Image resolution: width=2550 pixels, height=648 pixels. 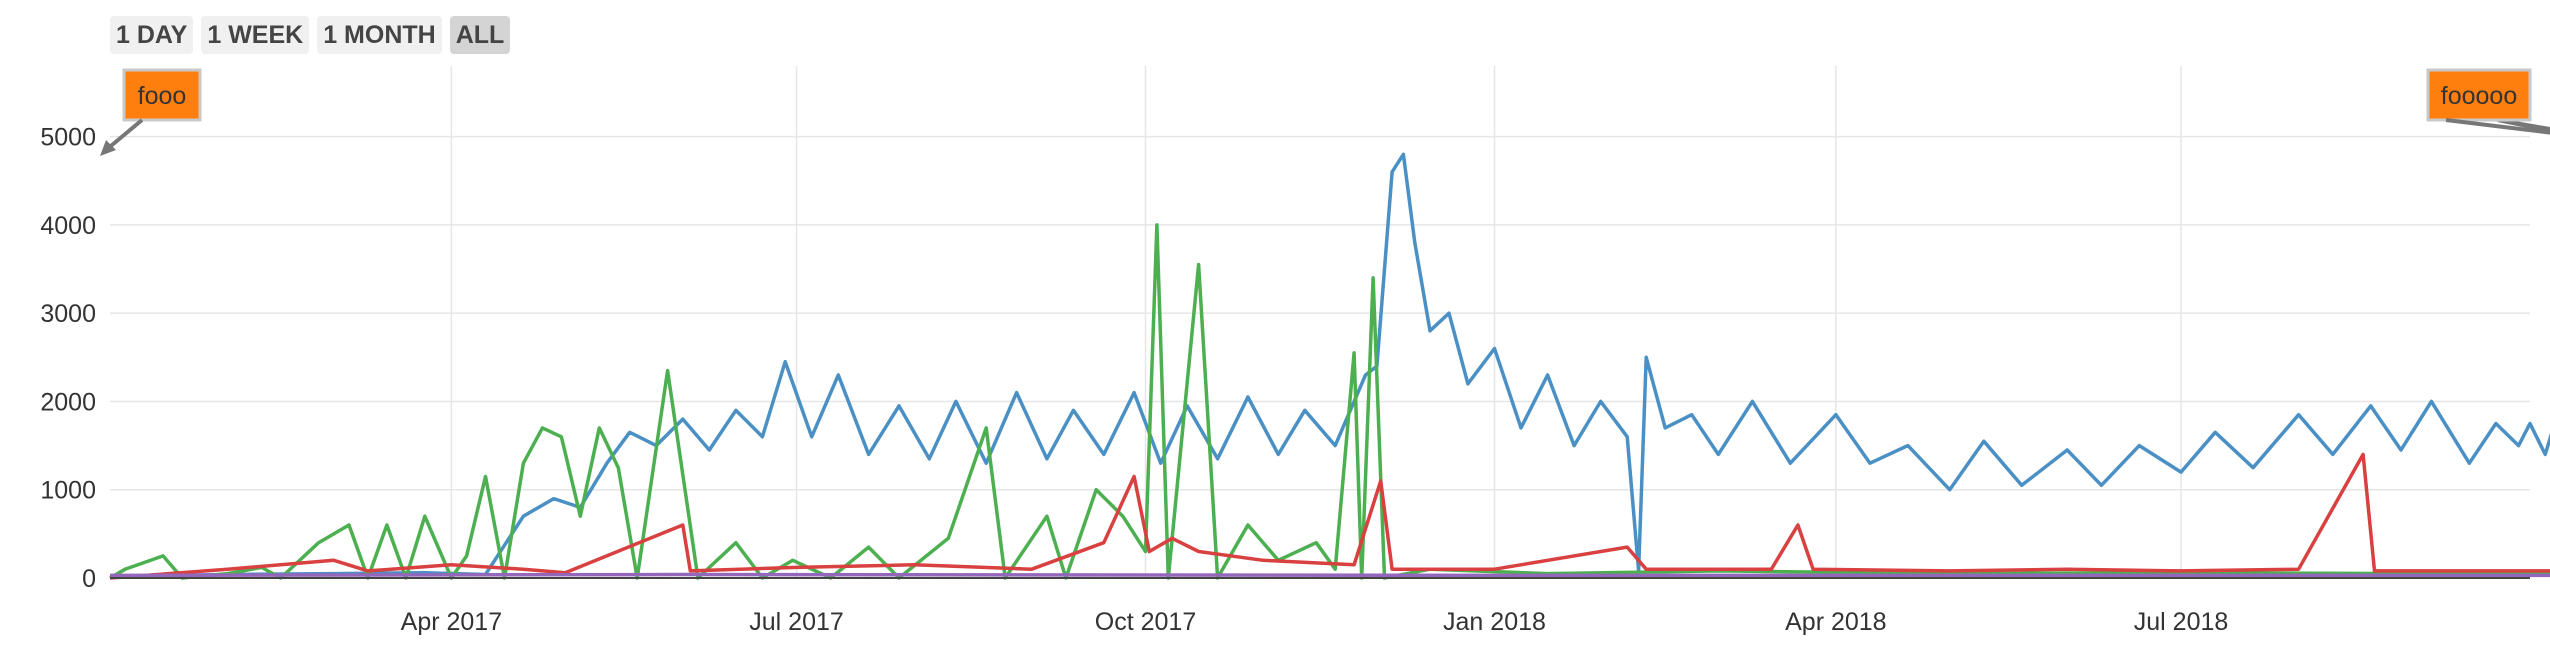 What do you see at coordinates (152, 35) in the screenshot?
I see `range-1-day-button: 1 DAY` at bounding box center [152, 35].